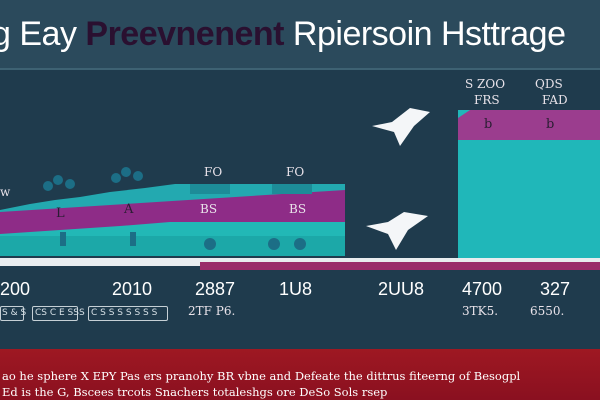 The image size is (600, 400). What do you see at coordinates (480, 311) in the screenshot?
I see `subvalue-2: 3TK5.` at bounding box center [480, 311].